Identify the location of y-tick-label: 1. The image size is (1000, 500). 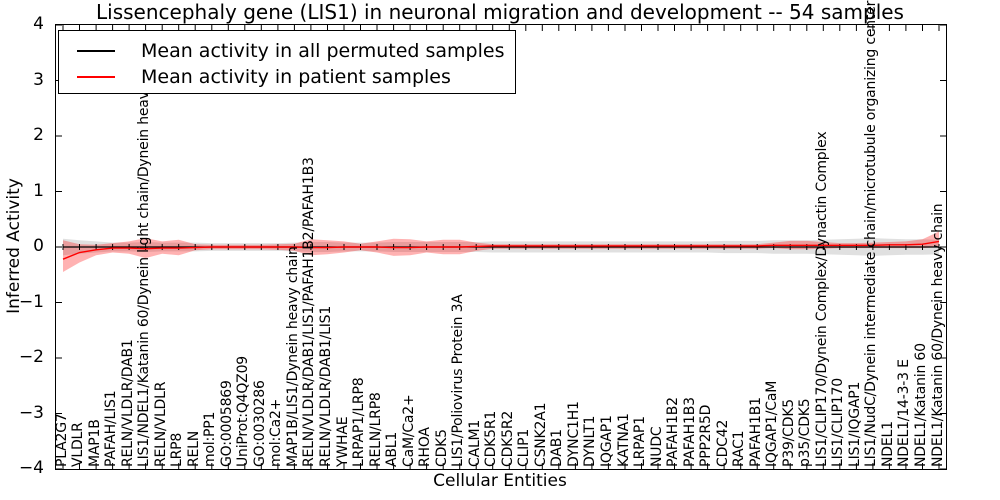
(38, 190).